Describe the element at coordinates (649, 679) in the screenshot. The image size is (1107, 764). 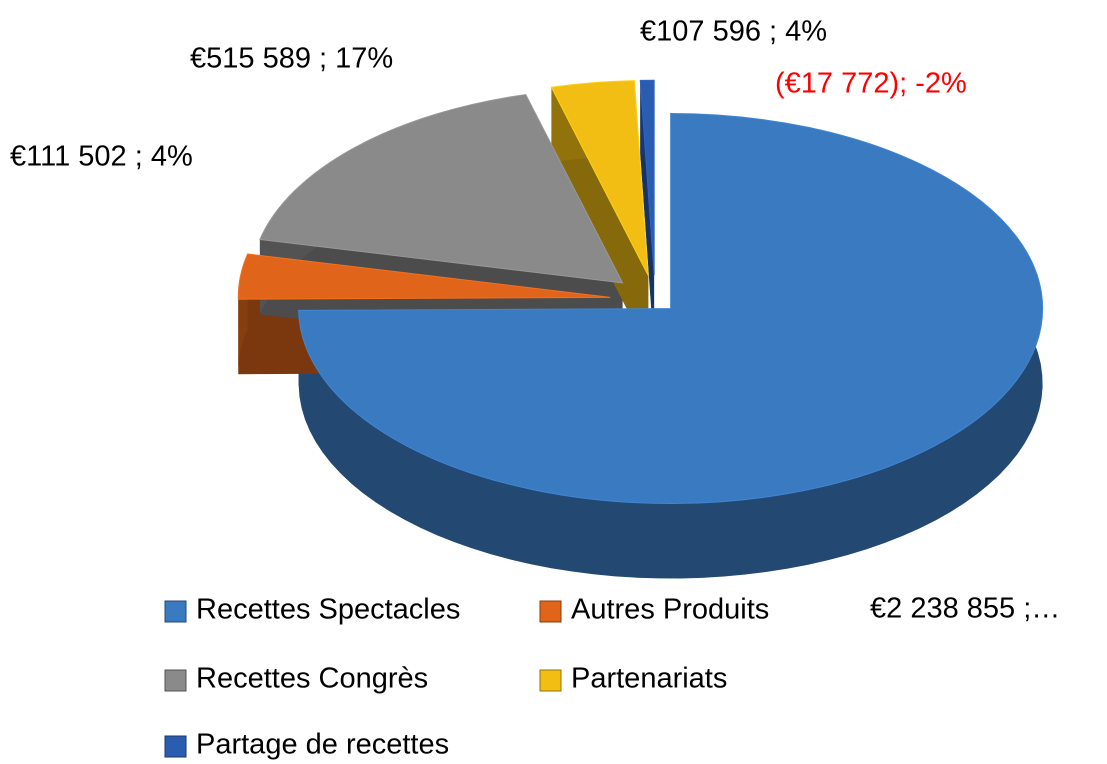
I see `legend-label: Partenariats` at that location.